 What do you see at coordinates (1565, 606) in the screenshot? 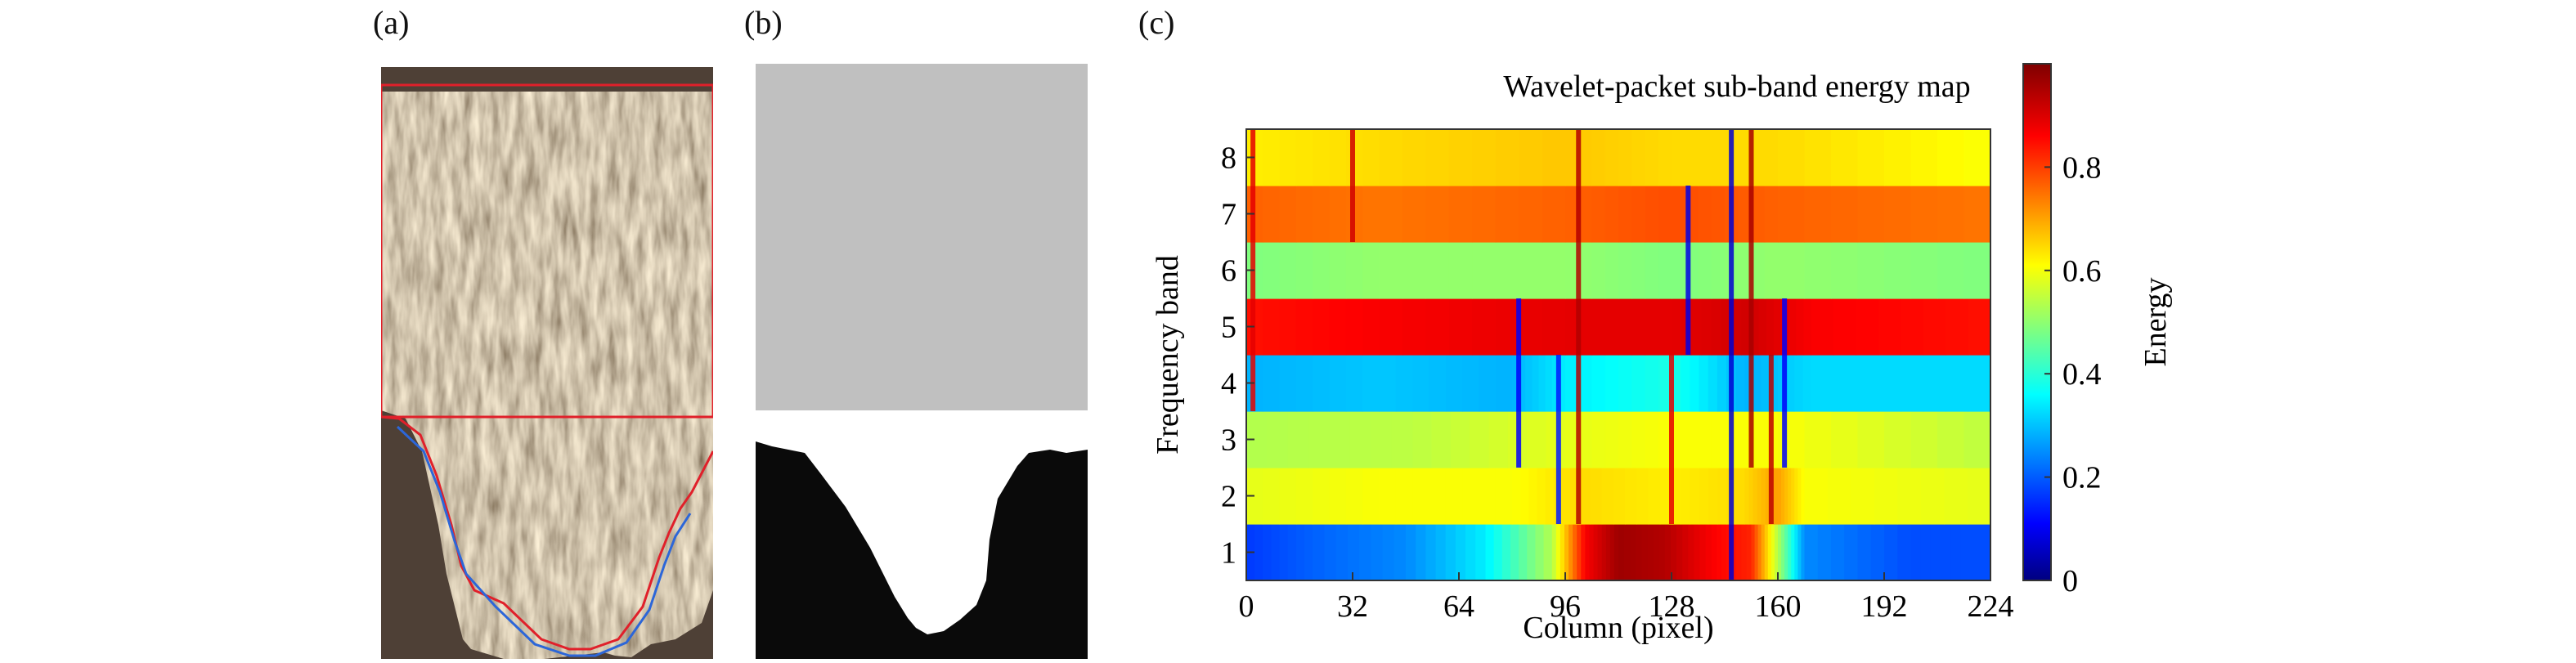
I see `x-tick-label: 96` at bounding box center [1565, 606].